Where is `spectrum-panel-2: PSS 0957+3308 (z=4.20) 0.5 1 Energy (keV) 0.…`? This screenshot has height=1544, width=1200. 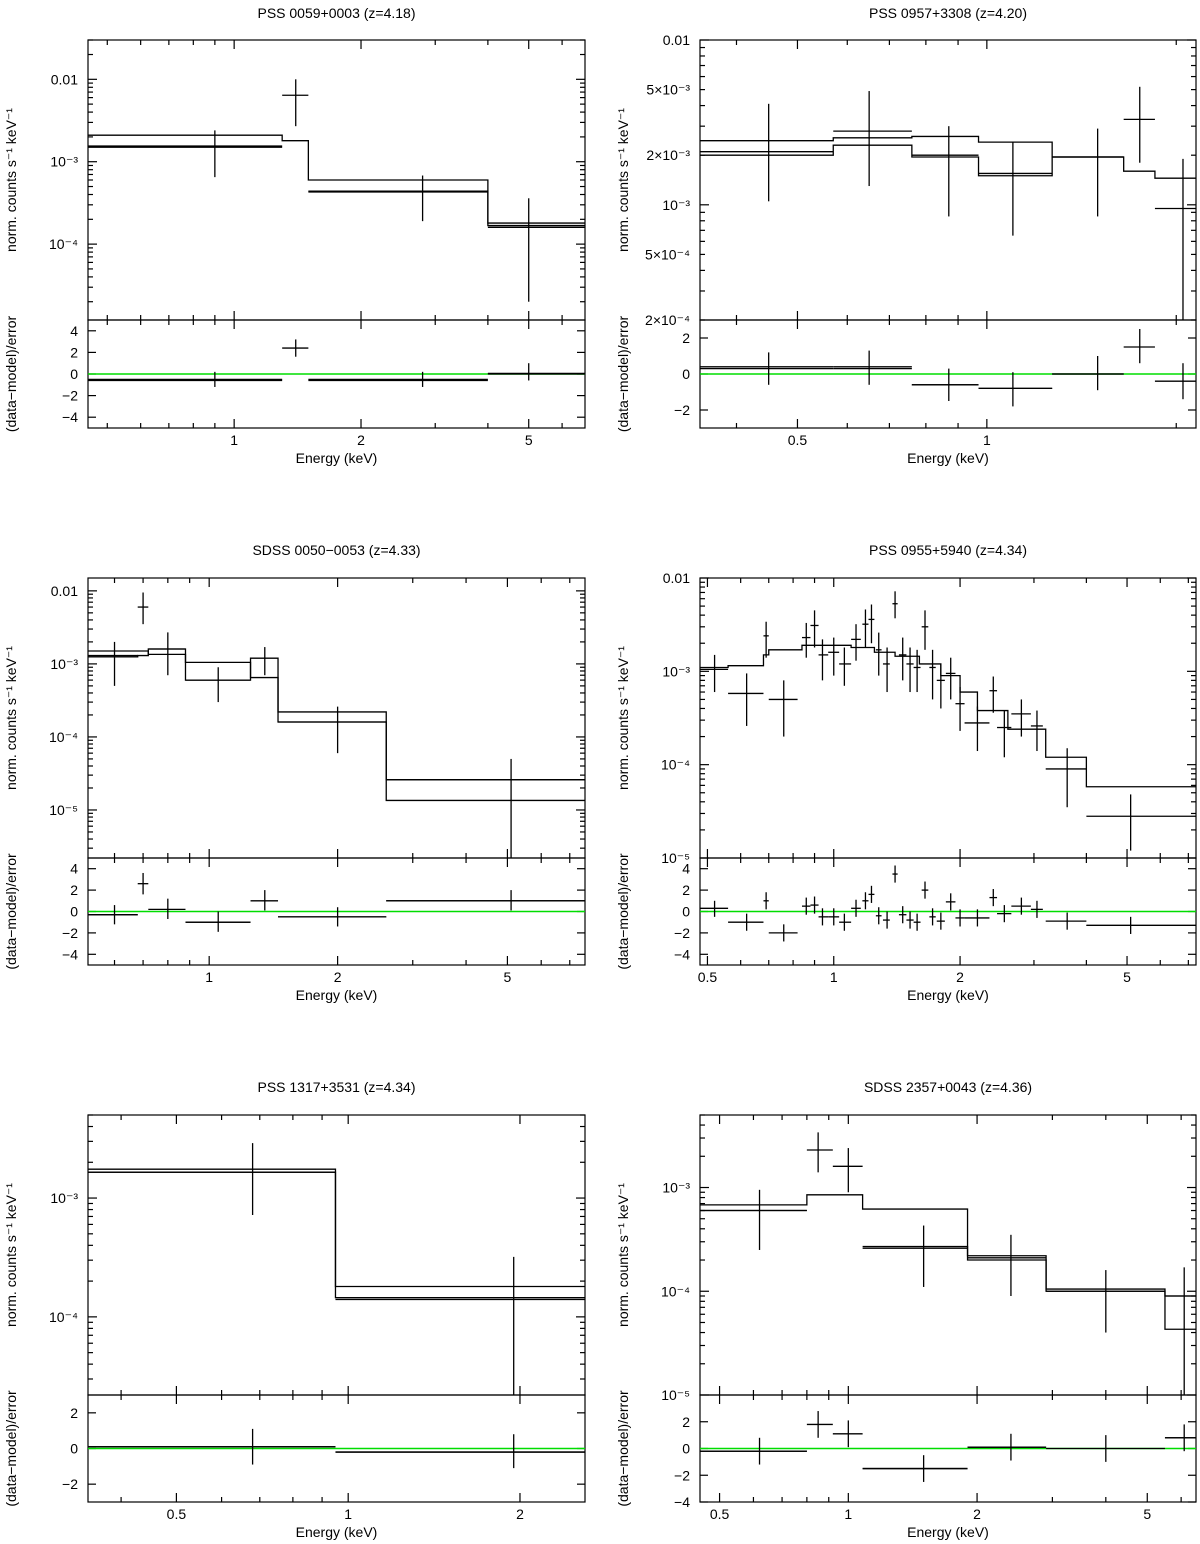 spectrum-panel-2: PSS 0957+3308 (z=4.20) 0.5 1 Energy (keV) 0.… is located at coordinates (906, 235).